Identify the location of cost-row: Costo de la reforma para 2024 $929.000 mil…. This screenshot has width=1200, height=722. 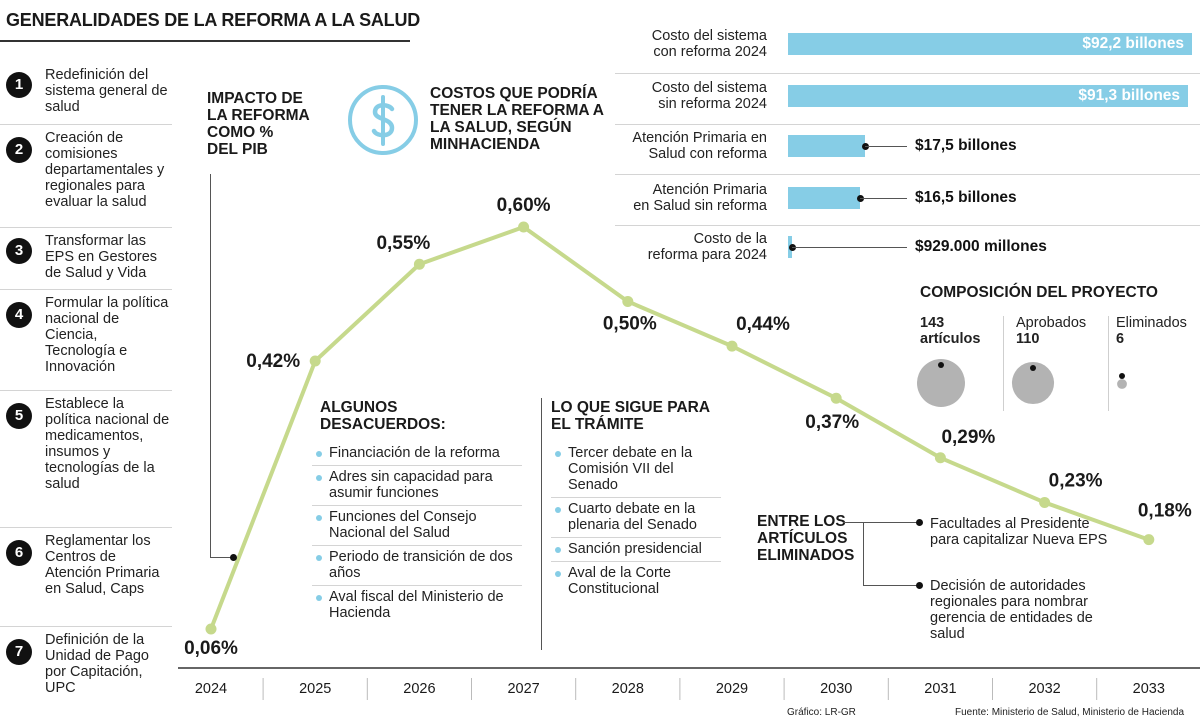
(907, 247).